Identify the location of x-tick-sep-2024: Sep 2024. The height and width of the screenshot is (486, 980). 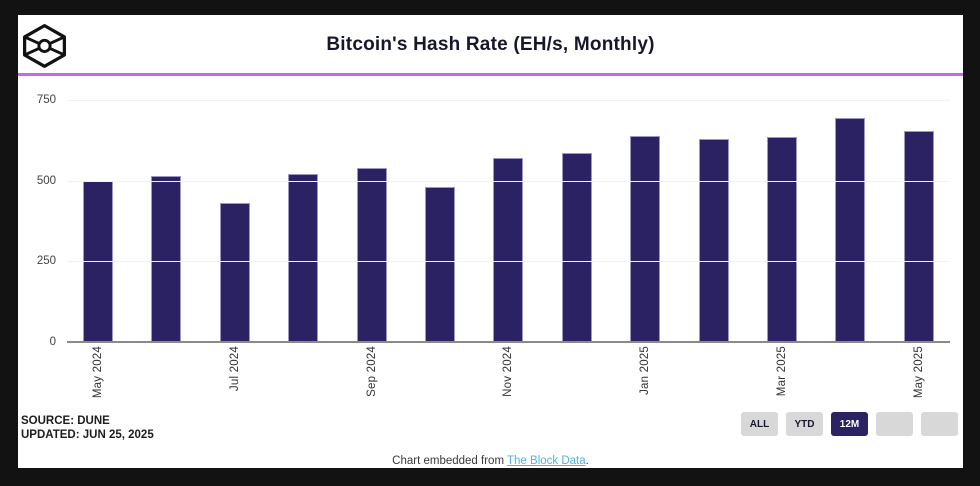
(372, 377).